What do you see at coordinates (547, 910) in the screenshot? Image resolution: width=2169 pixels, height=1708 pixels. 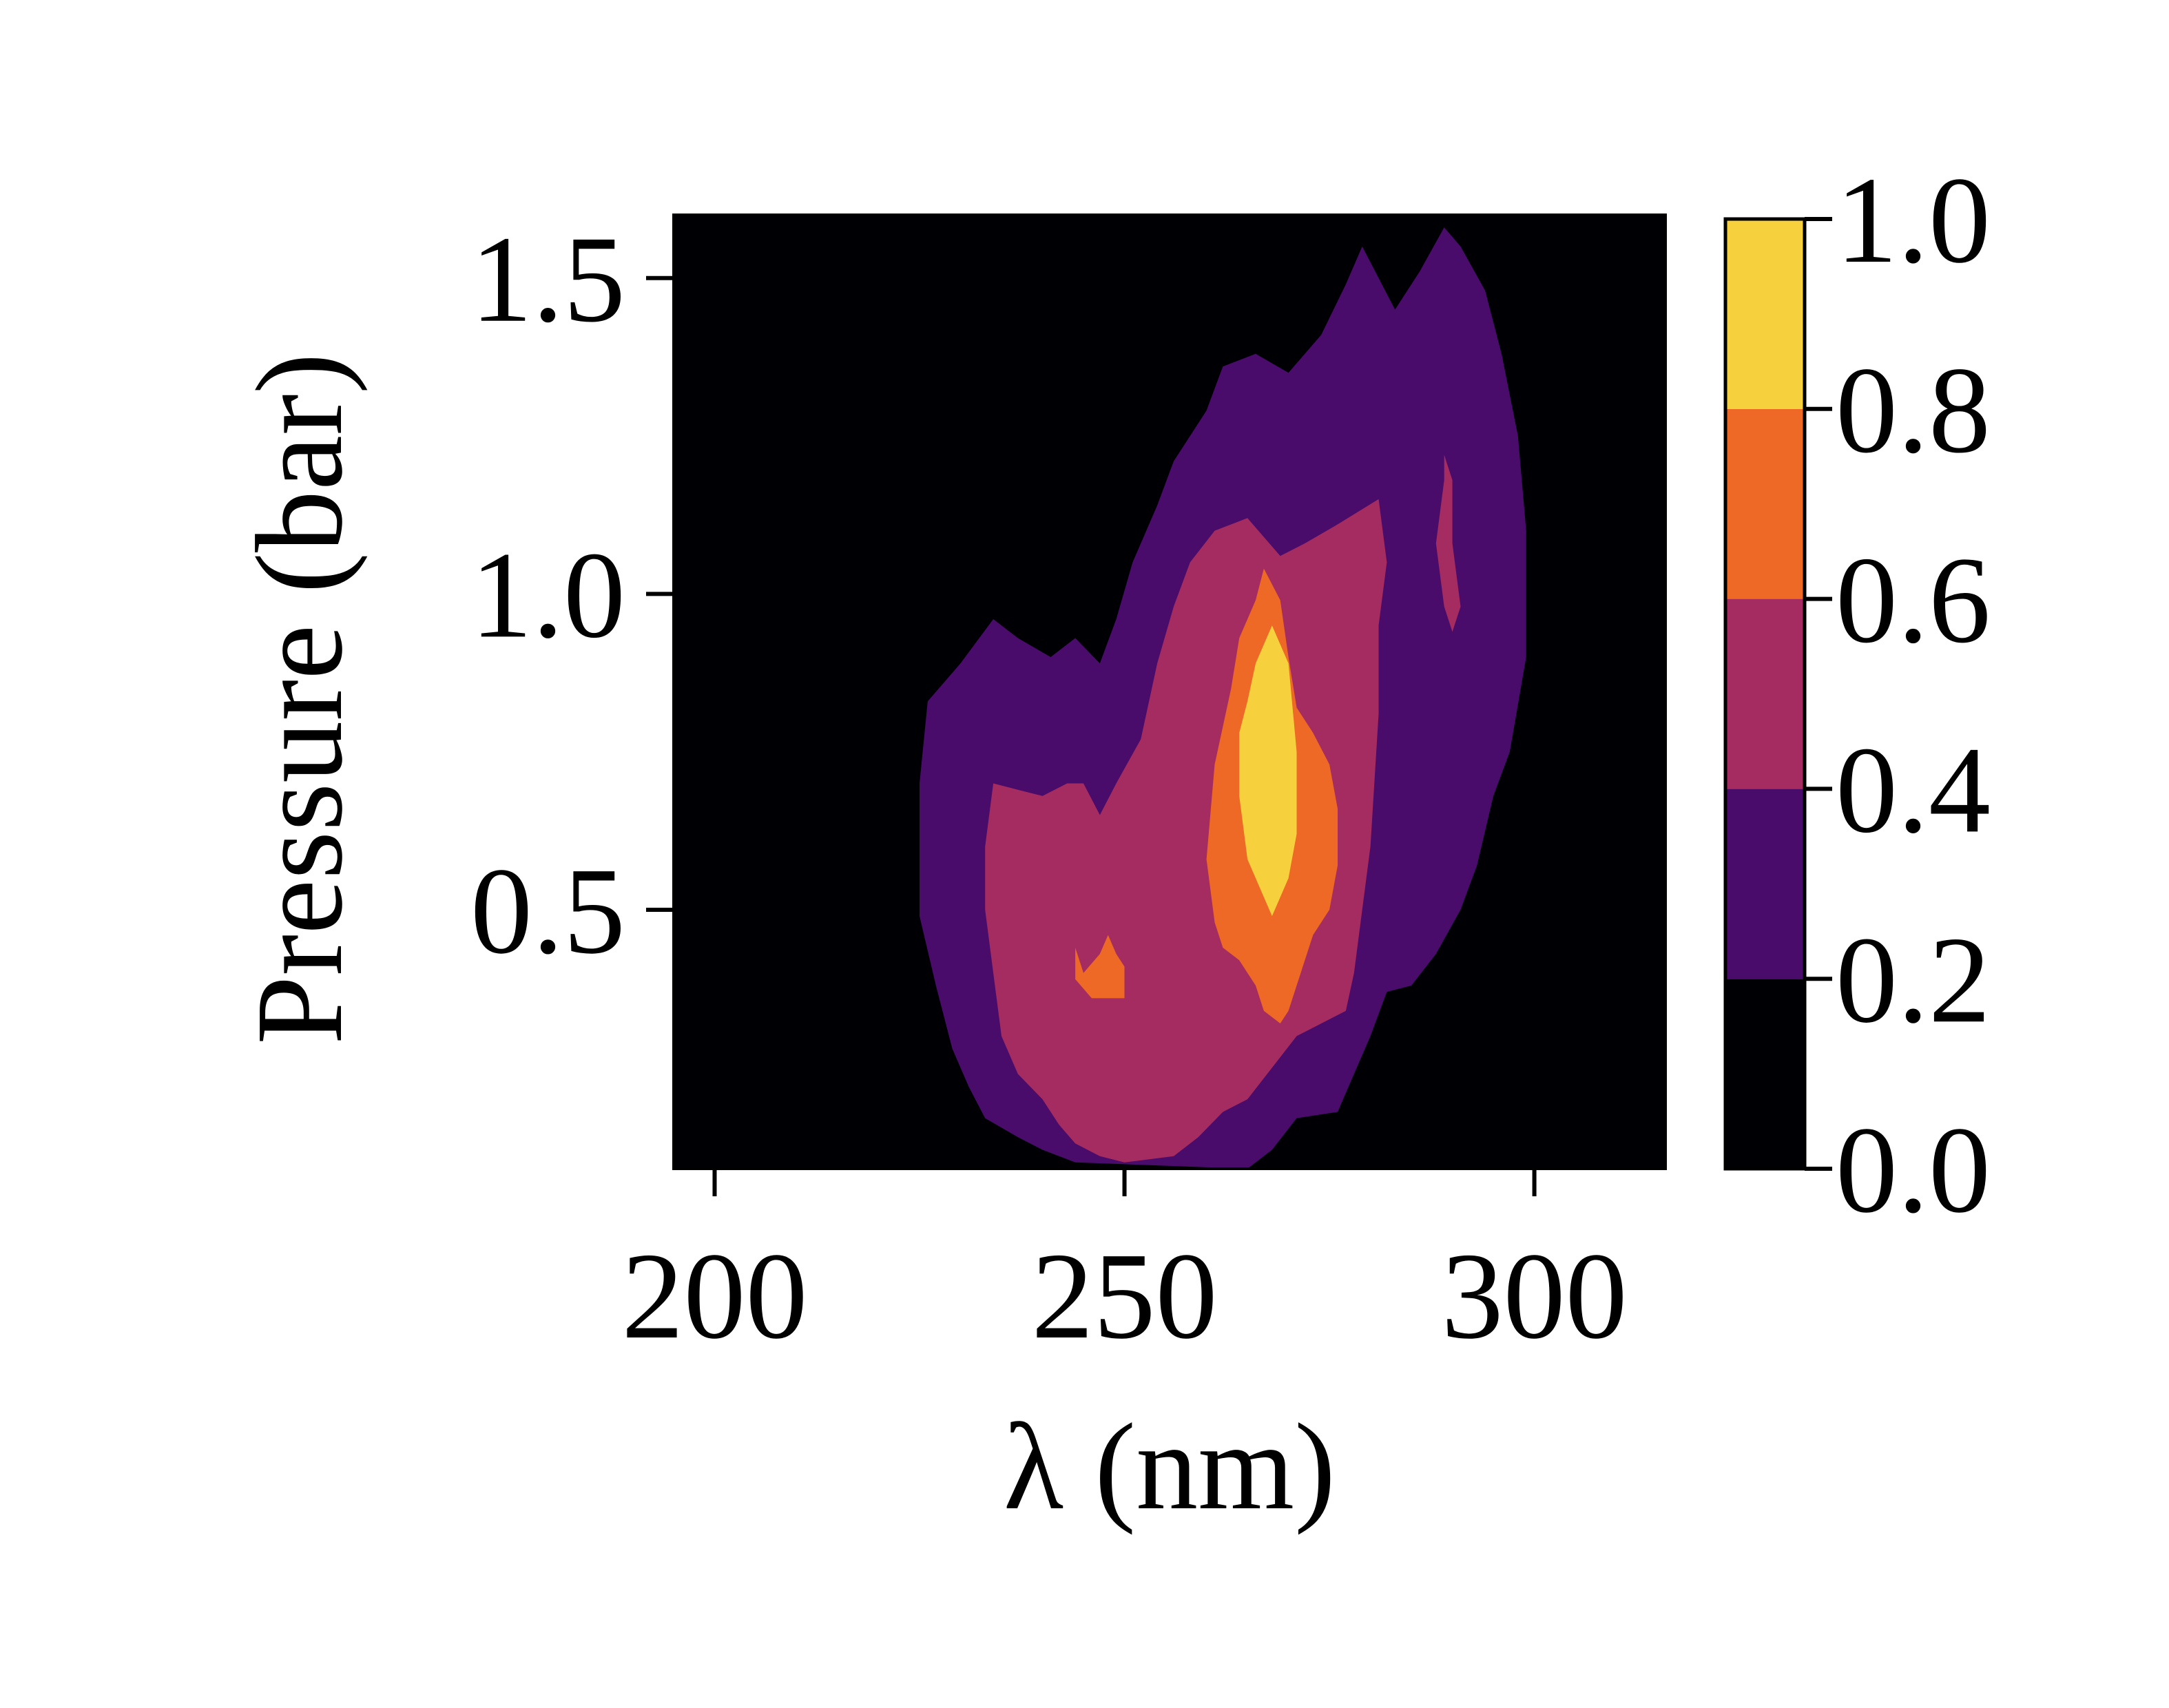 I see `y-tick-label: 0.5` at bounding box center [547, 910].